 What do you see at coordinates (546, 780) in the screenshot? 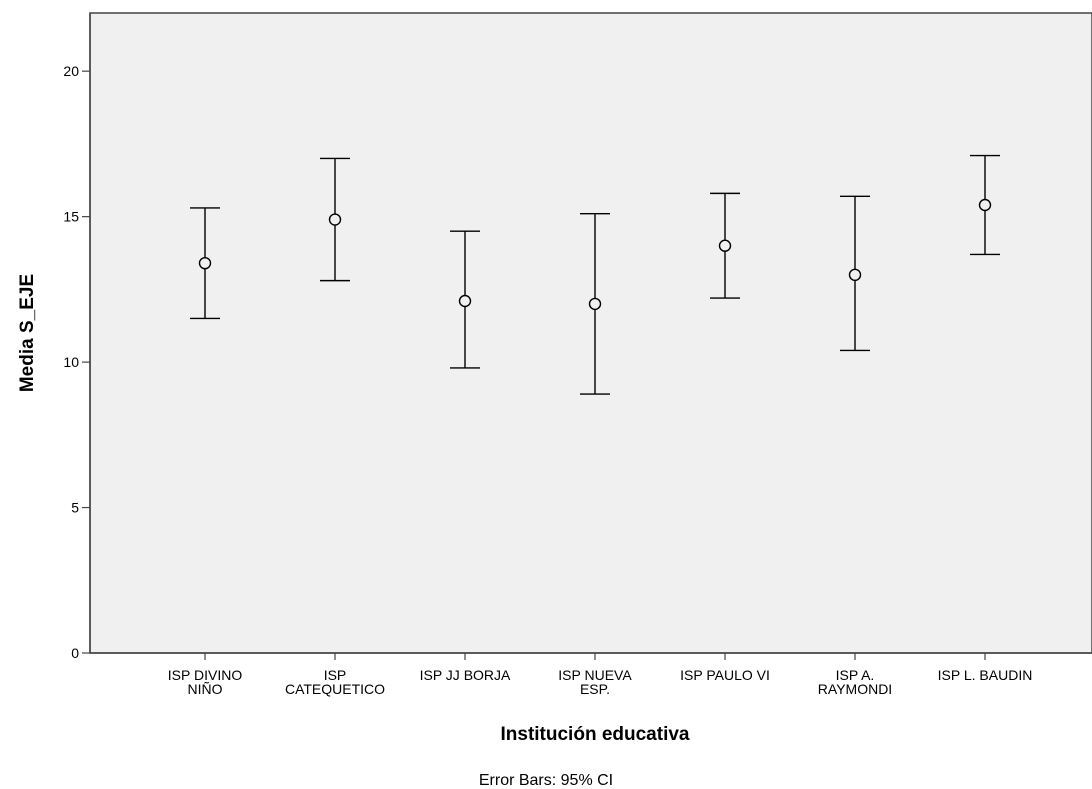
I see `error-bars-footnote: Error Bars: 95% CI` at bounding box center [546, 780].